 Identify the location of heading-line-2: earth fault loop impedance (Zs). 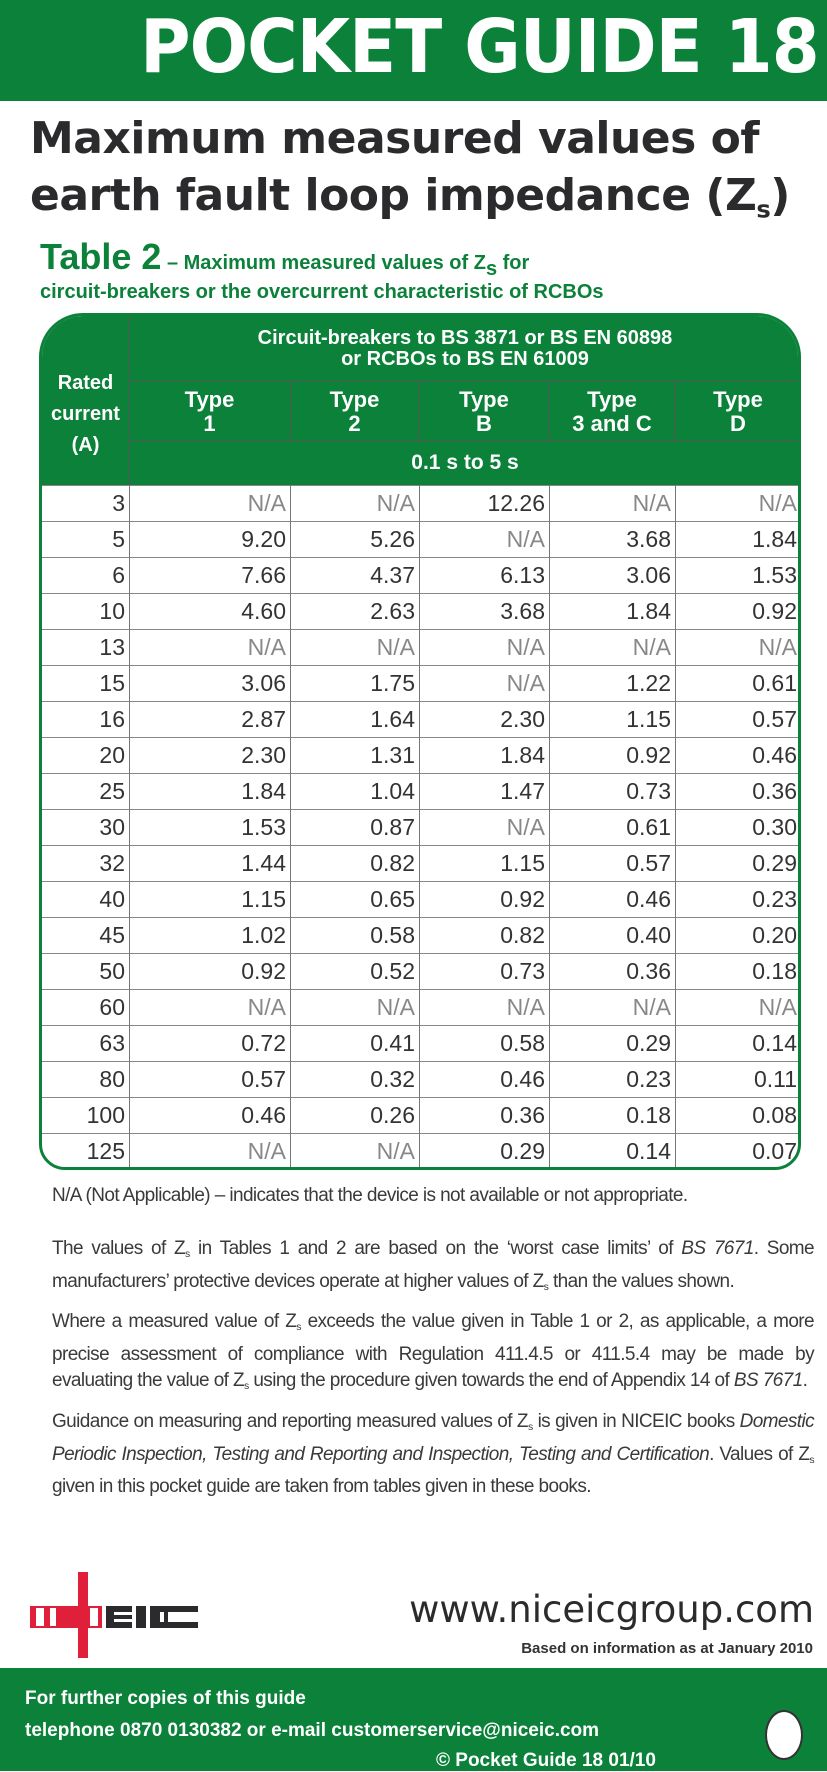
(410, 202).